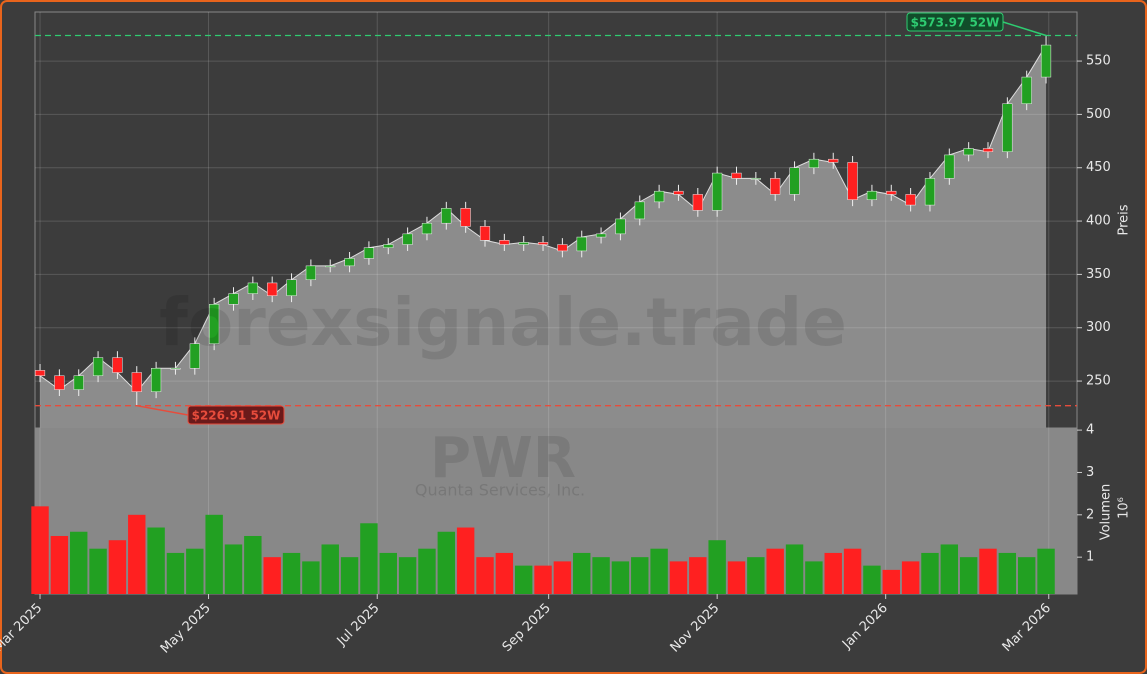 The image size is (1147, 674). Describe the element at coordinates (500, 490) in the screenshot. I see `watermark-company: Quanta Services, Inc.` at that location.